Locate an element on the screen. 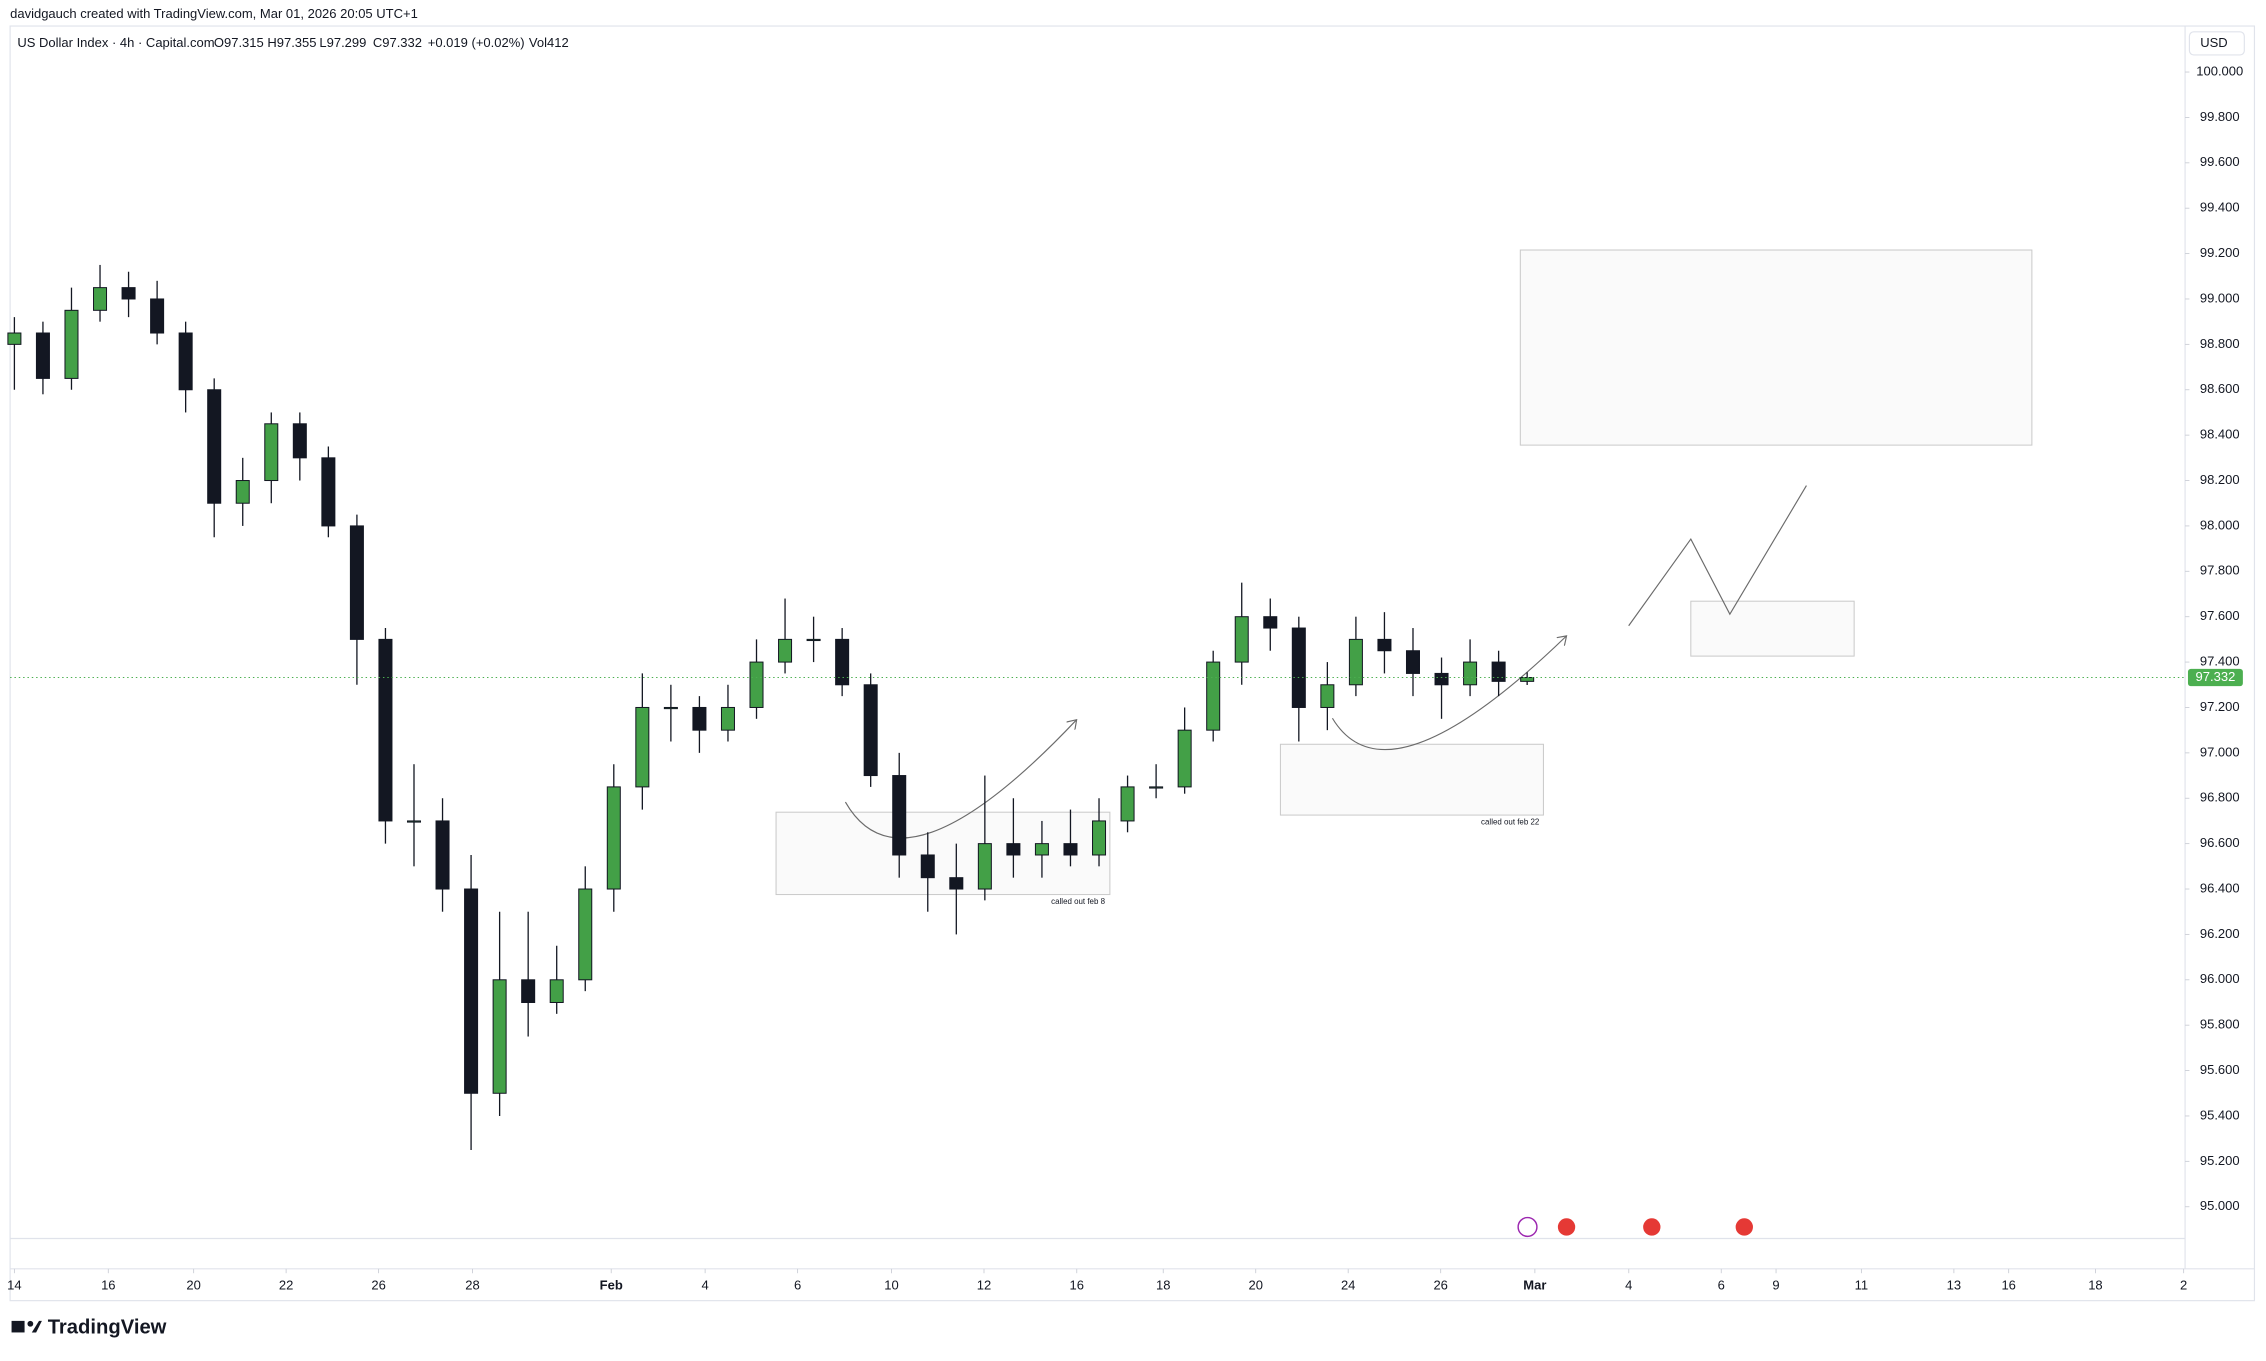 The width and height of the screenshot is (2266, 1361). x-tick-label: 9 is located at coordinates (1775, 1285).